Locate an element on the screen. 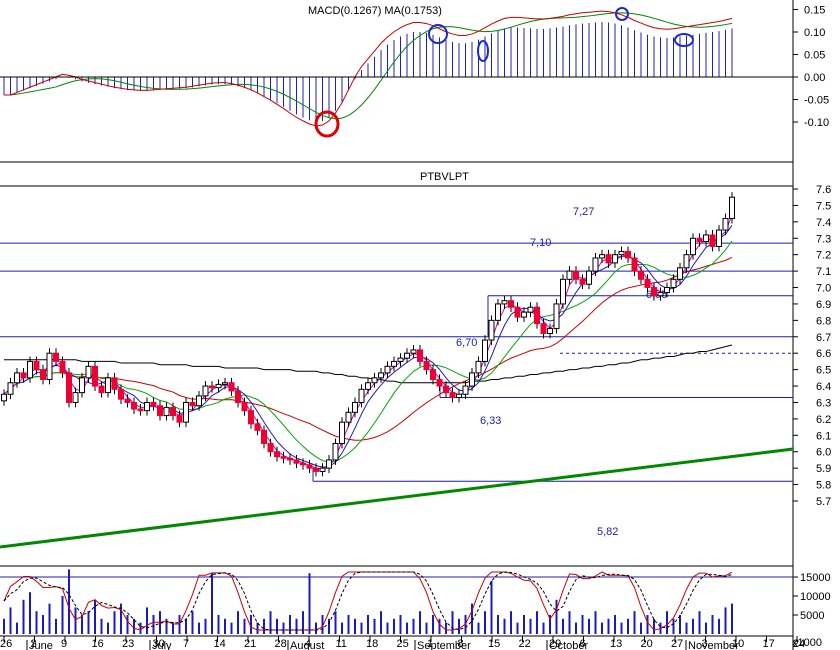 The height and width of the screenshot is (650, 840). volume-unit-label: x1000 is located at coordinates (807, 643).